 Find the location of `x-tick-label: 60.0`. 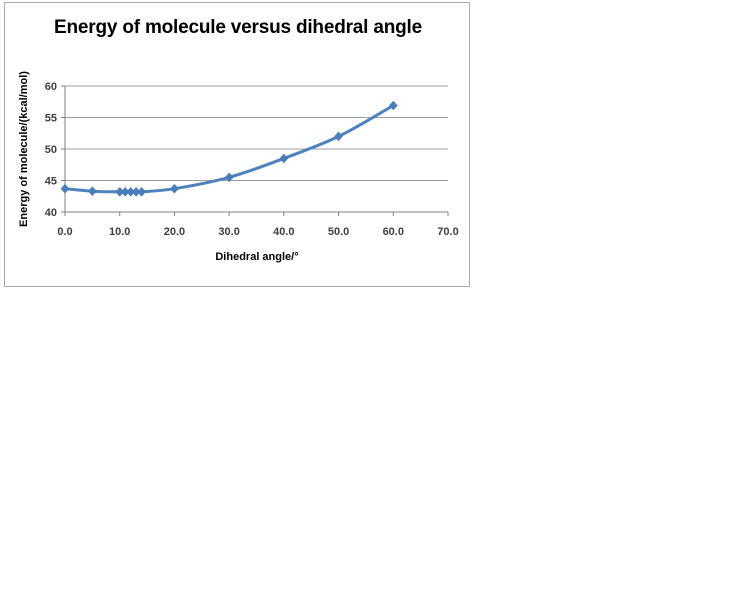

x-tick-label: 60.0 is located at coordinates (393, 232).